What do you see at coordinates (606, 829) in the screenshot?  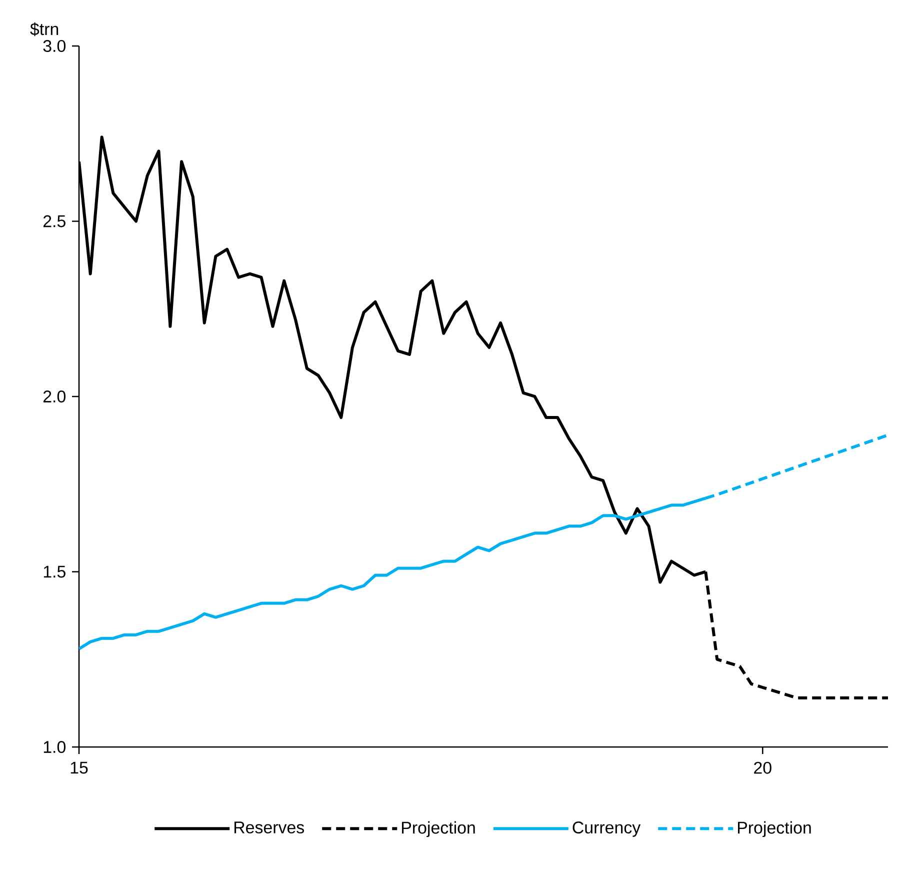 I see `legend-label: Currency` at bounding box center [606, 829].